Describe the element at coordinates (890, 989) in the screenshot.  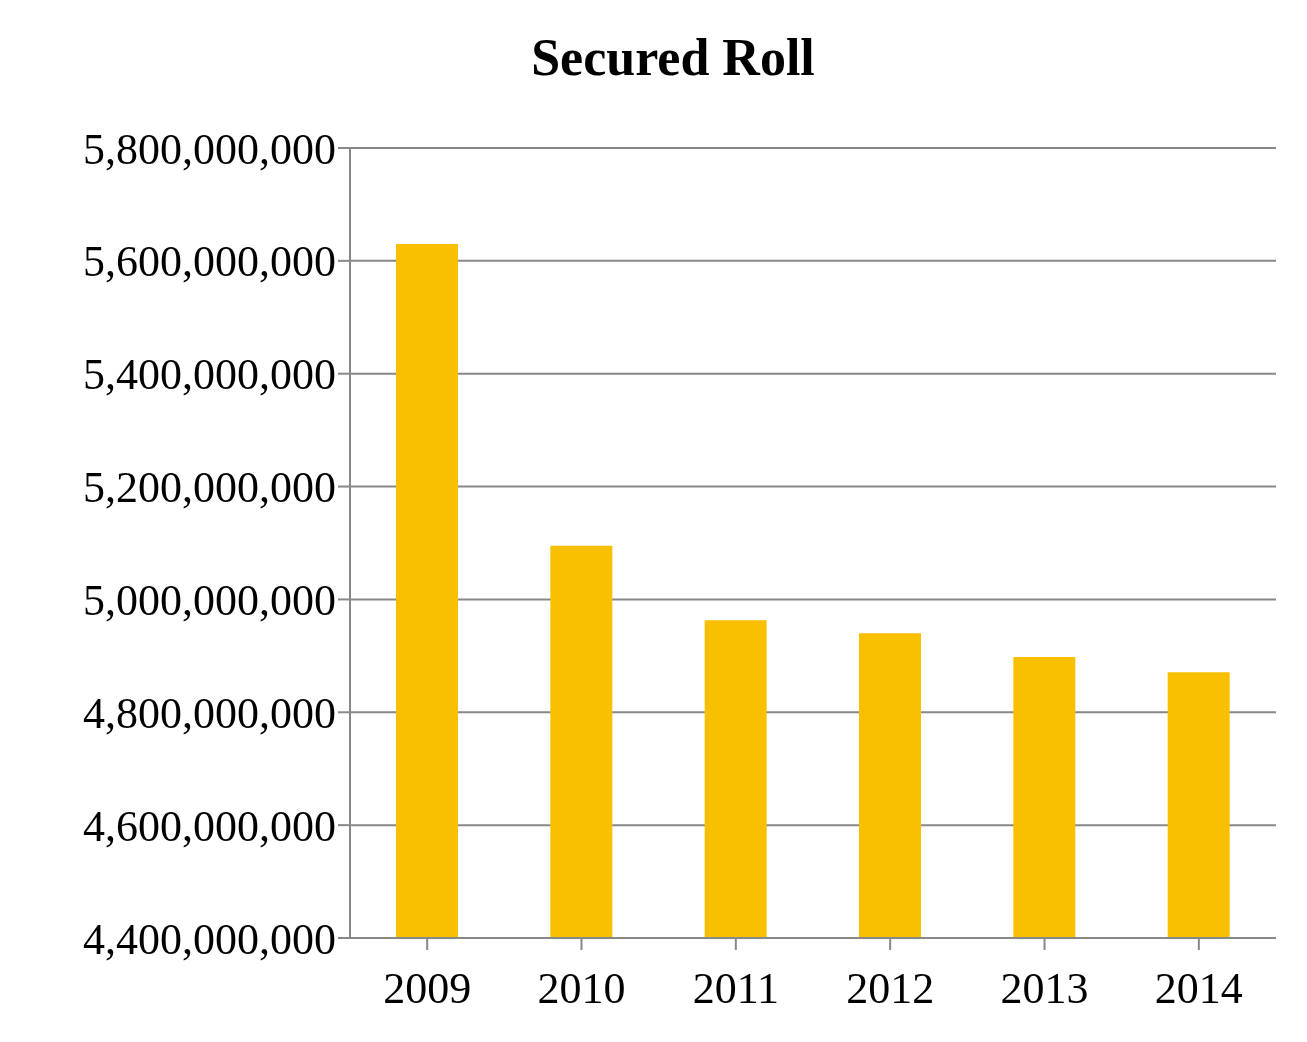
I see `x-tick-label: 2012` at that location.